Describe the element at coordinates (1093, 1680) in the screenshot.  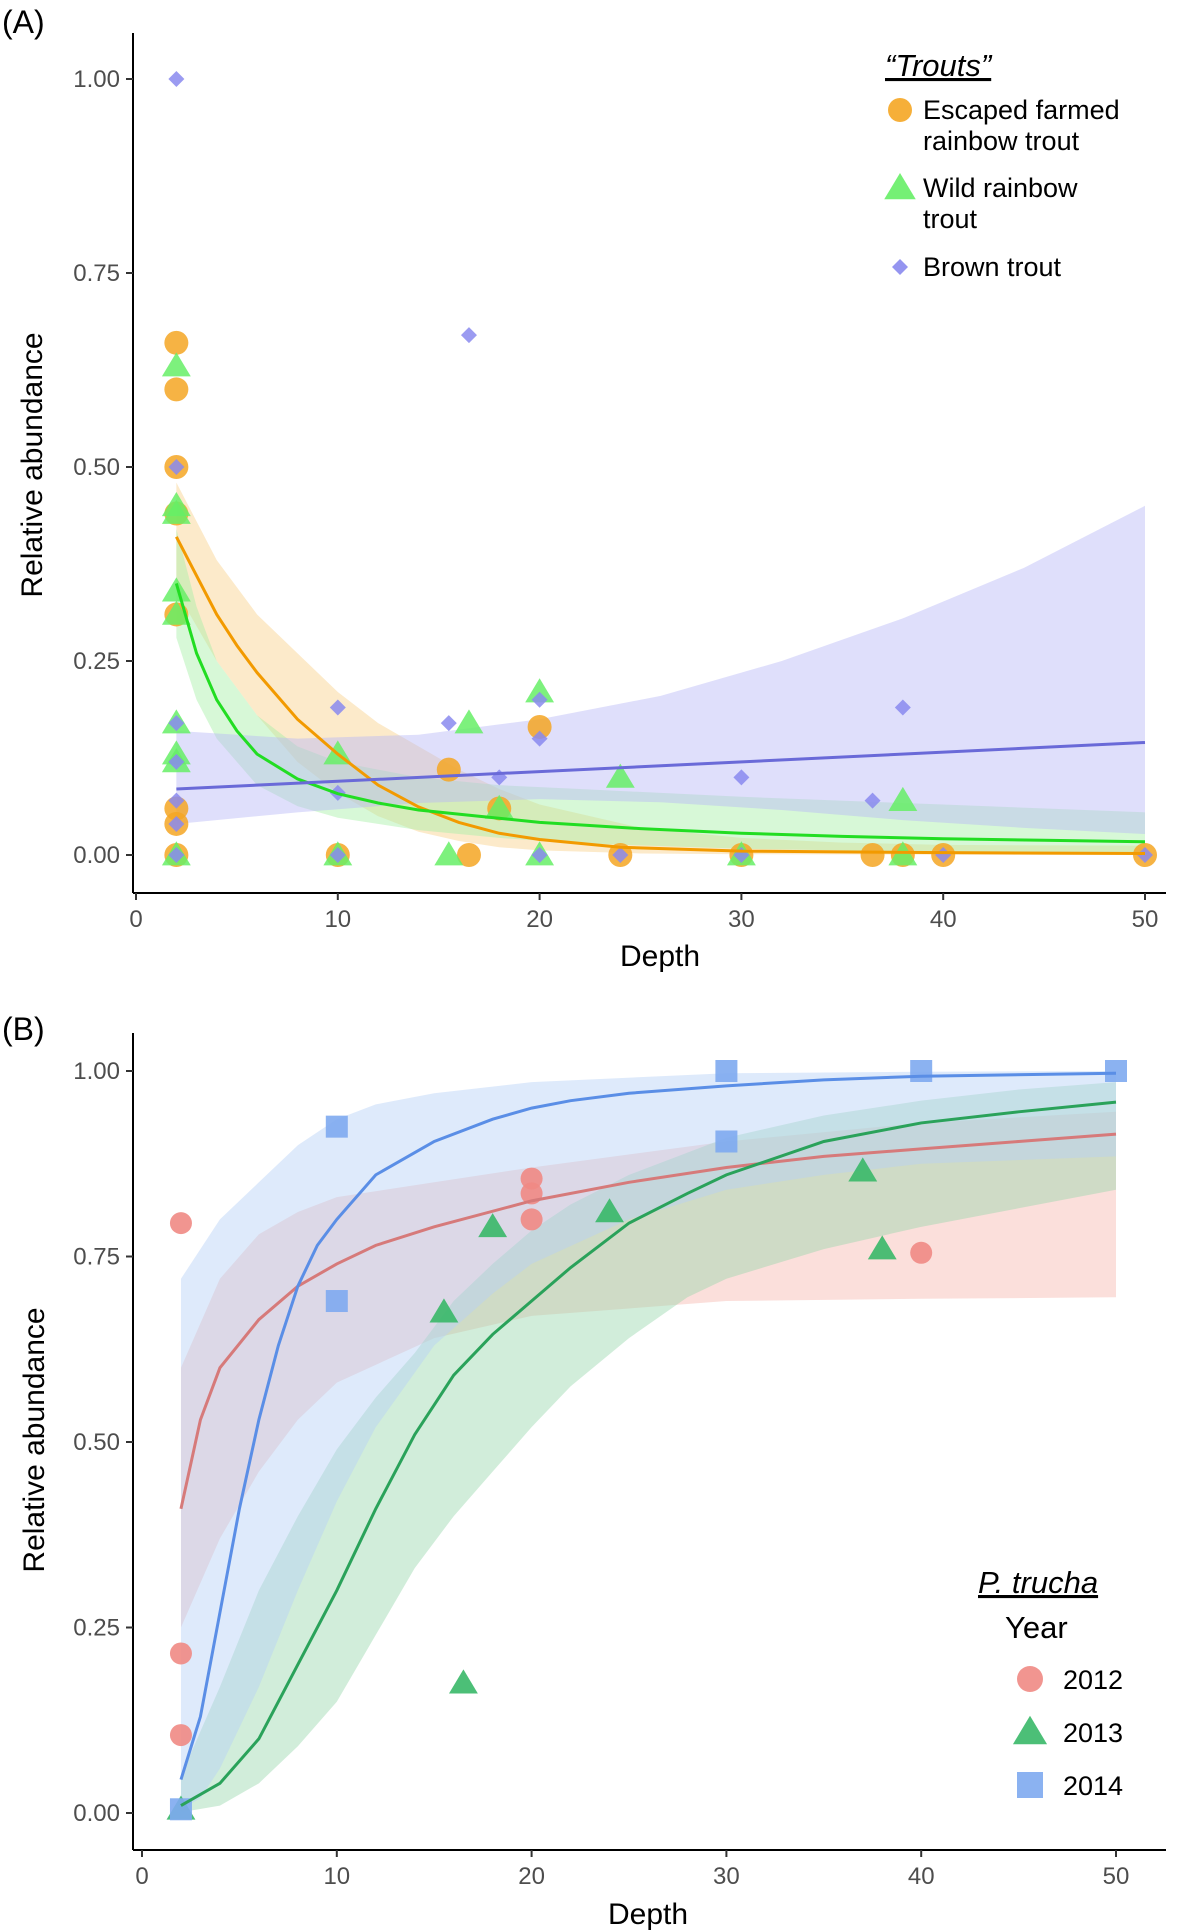
I see `legend-label: 2012` at that location.